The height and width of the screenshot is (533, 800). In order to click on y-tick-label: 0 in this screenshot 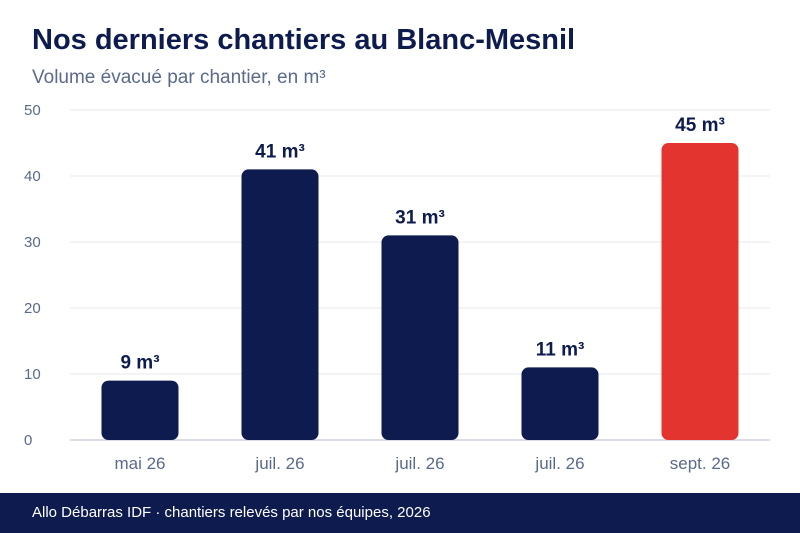, I will do `click(28, 440)`.